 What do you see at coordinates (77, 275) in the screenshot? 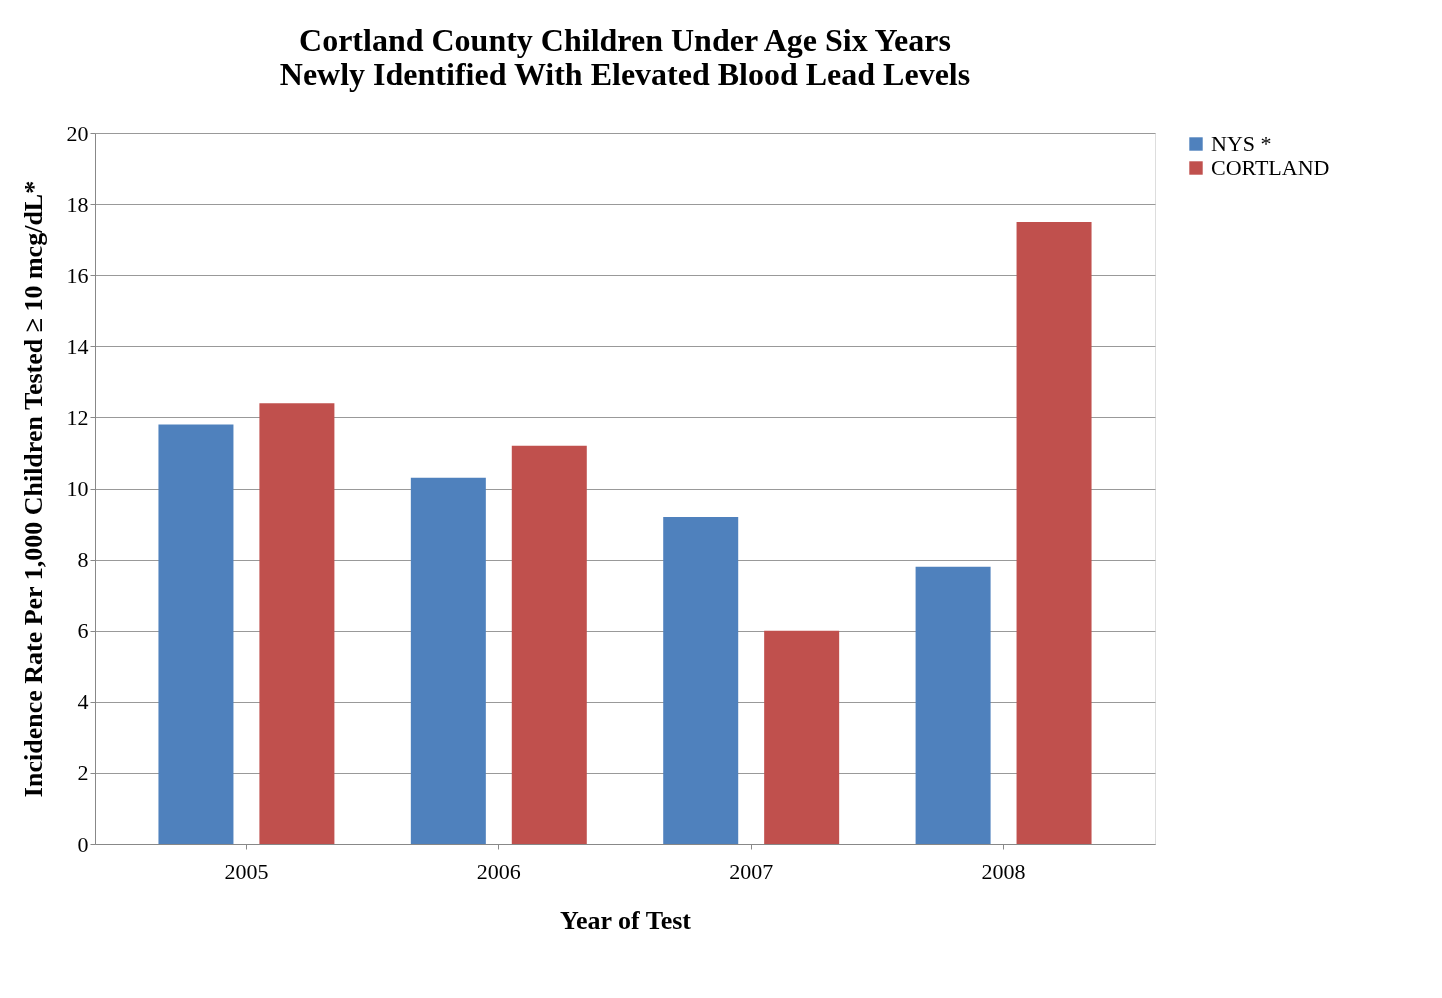
I see `y-tick-label: 16` at bounding box center [77, 275].